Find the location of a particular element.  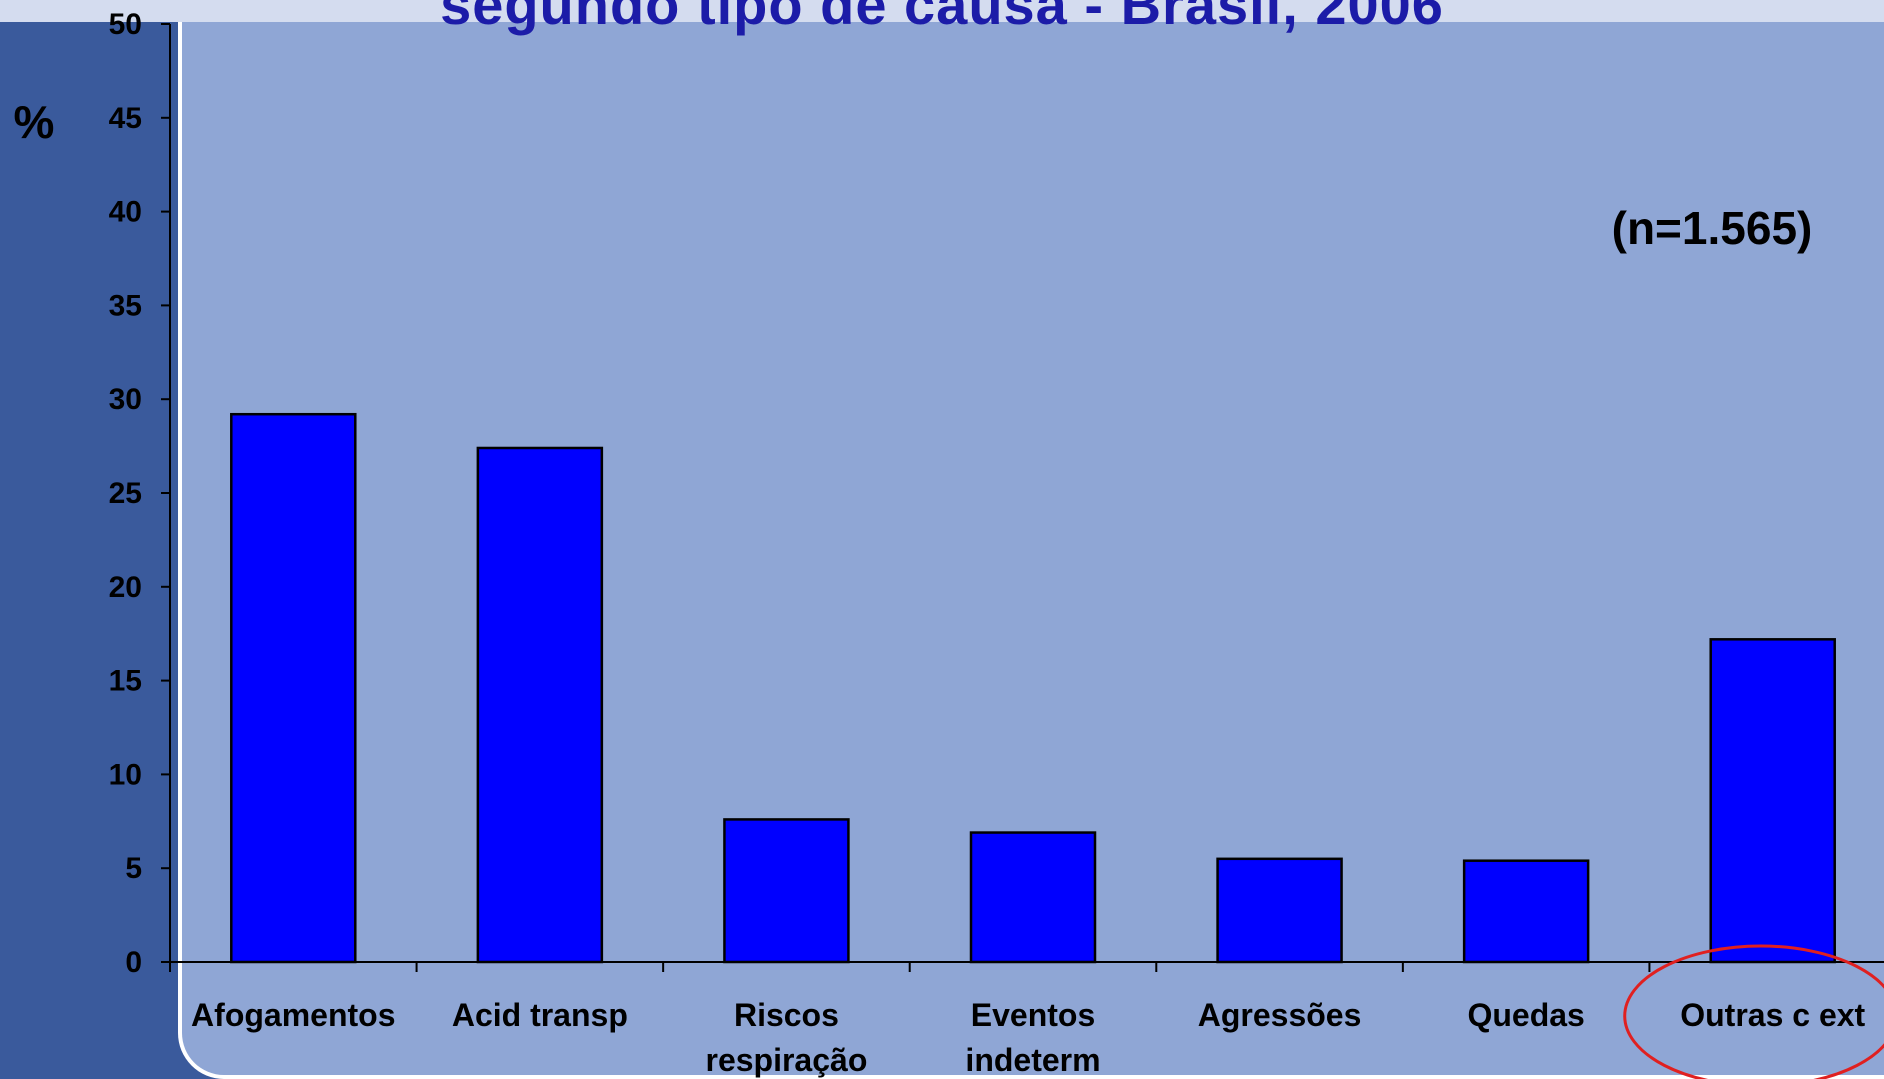

y-tick-label: 5 is located at coordinates (133, 868).